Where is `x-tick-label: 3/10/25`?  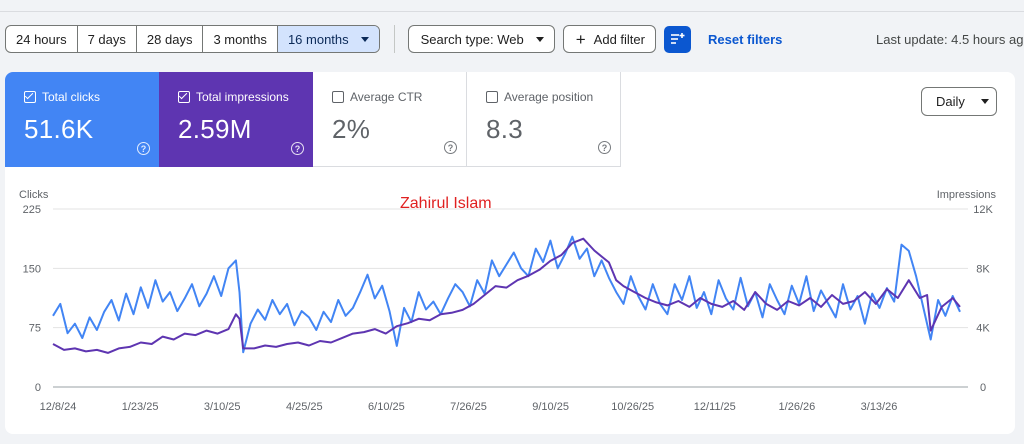 x-tick-label: 3/10/25 is located at coordinates (222, 407).